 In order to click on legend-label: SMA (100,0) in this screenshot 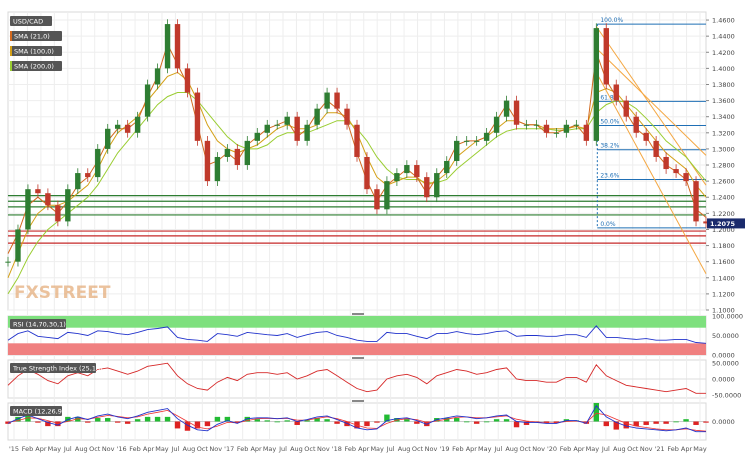, I will do `click(34, 52)`.